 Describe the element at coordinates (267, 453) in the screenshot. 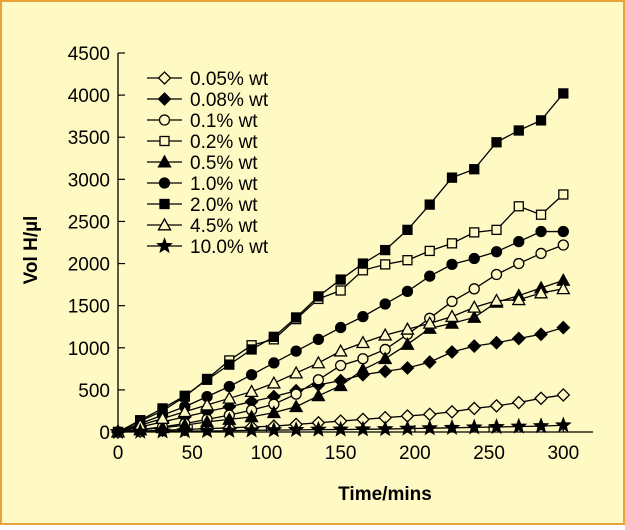

I see `x-tick-label: 100` at that location.